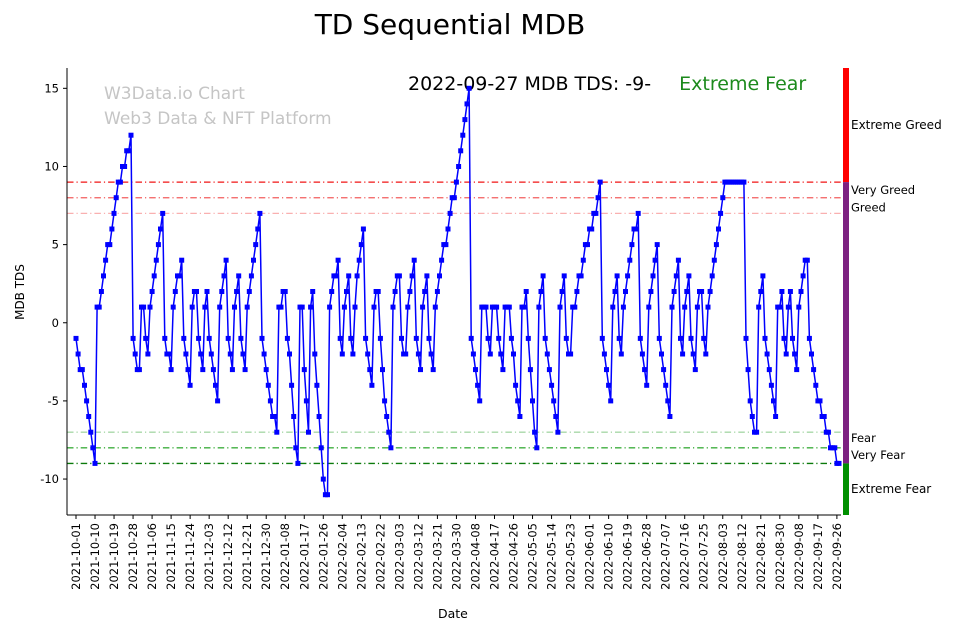  Describe the element at coordinates (95, 556) in the screenshot. I see `x-tick-label: 2021-10-10` at that location.